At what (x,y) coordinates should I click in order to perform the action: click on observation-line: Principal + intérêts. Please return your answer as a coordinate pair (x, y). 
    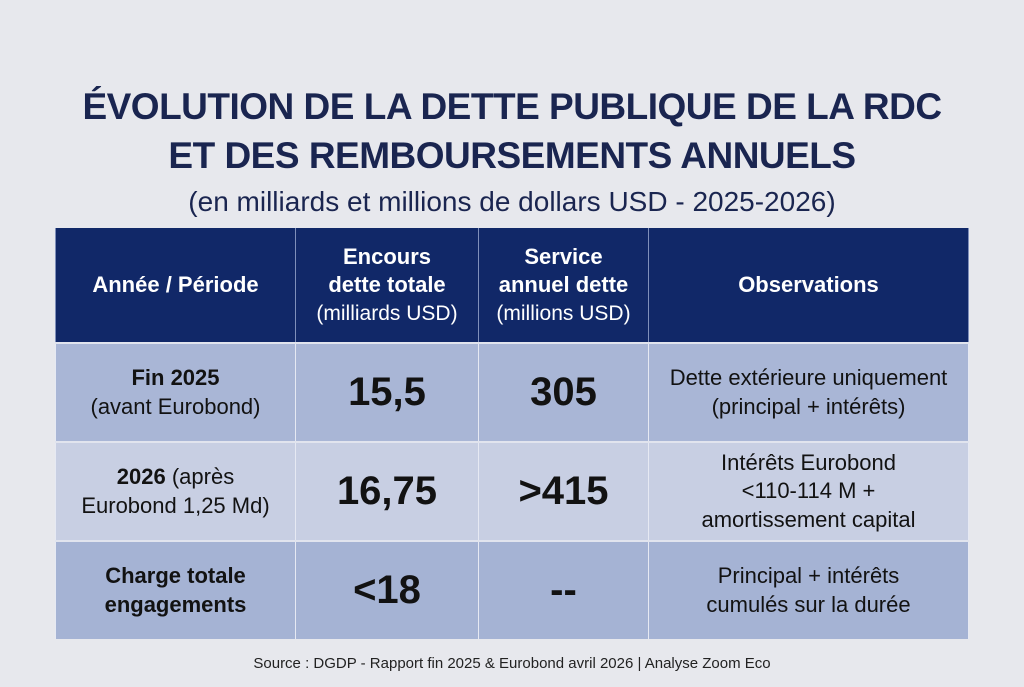
    Looking at the image, I should click on (808, 576).